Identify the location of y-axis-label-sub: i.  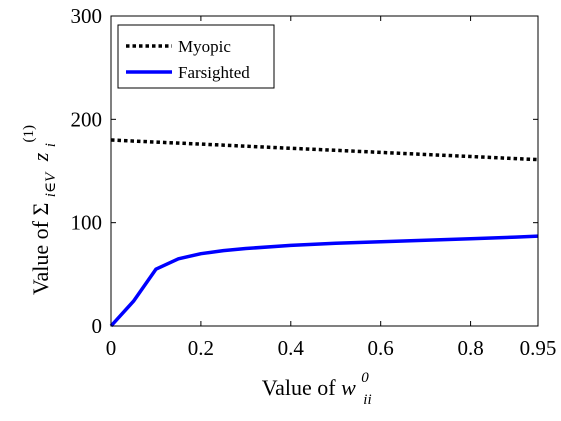
(51, 145).